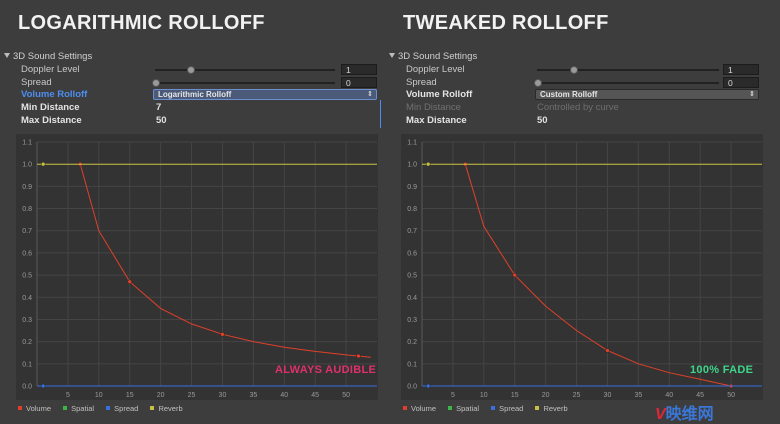  Describe the element at coordinates (141, 23) in the screenshot. I see `panel-title: LOGARITHMIC ROLLOFF` at that location.